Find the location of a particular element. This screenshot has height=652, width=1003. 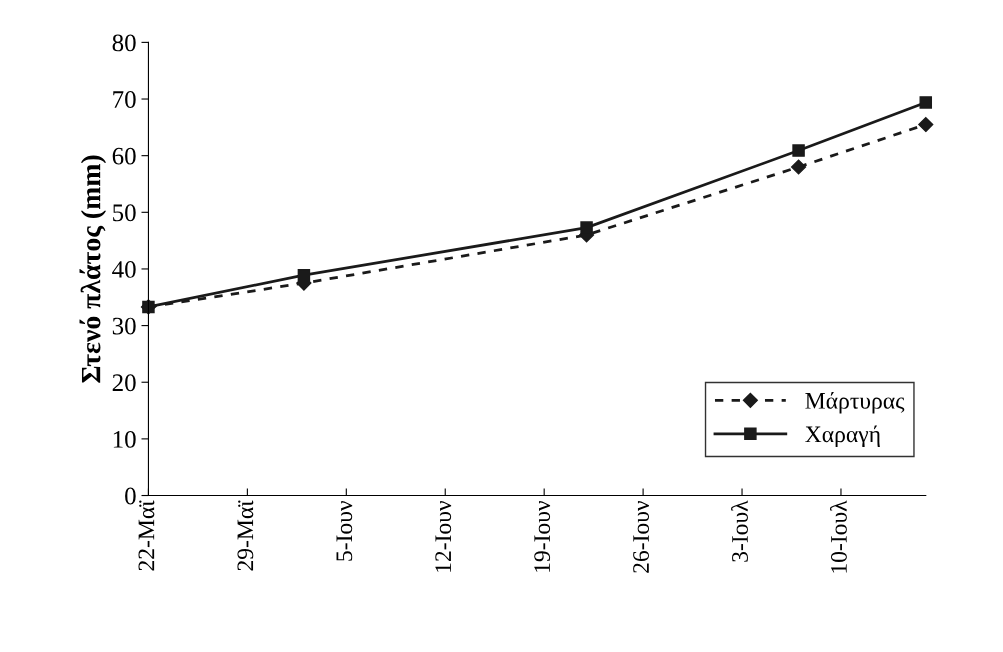

y-tick-label: 20 is located at coordinates (124, 383).